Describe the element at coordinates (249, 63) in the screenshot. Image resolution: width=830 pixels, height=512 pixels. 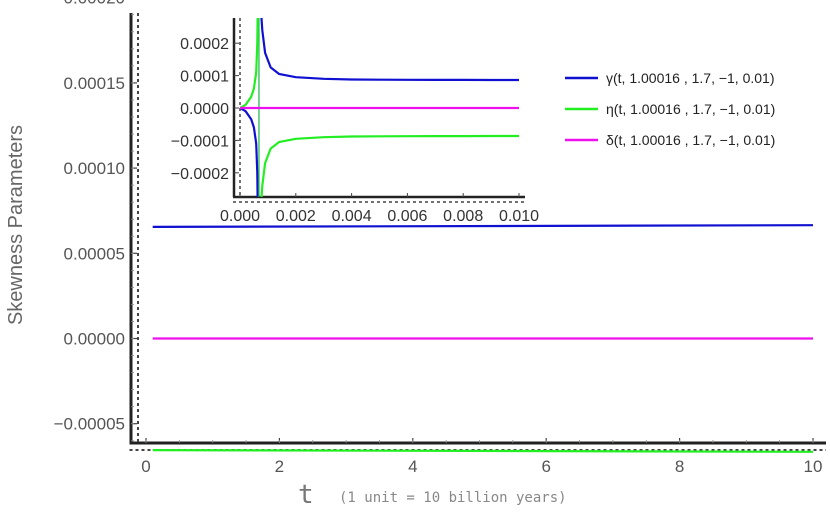
I see `inset-series-line-1-left` at that location.